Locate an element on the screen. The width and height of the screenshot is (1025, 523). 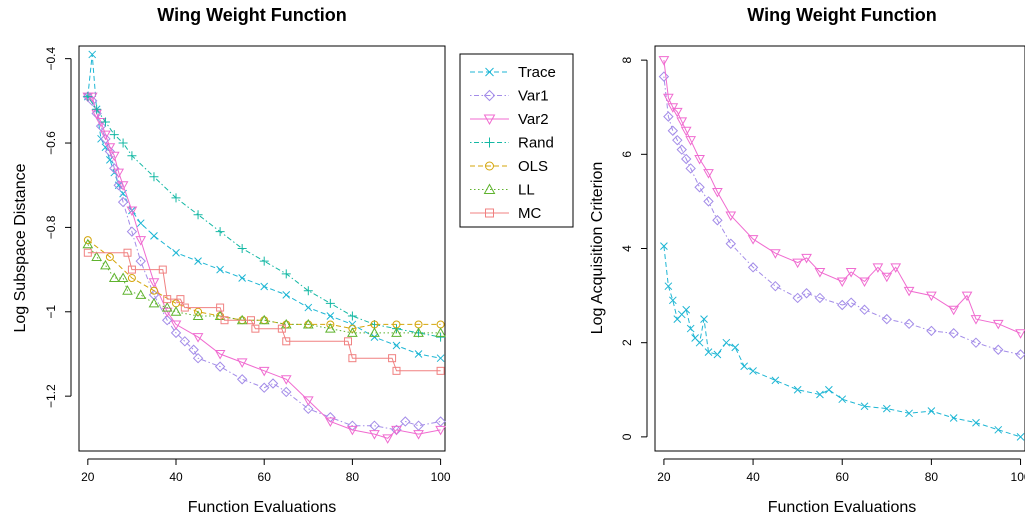
left-line-mc is located at coordinates (264, 312).